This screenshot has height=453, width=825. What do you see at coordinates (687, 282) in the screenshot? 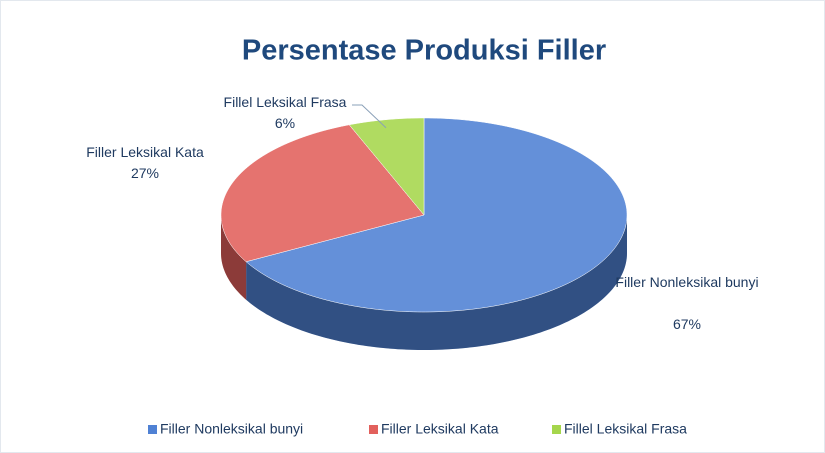
I see `data-label-name: Filler Nonleksikal bunyi` at bounding box center [687, 282].